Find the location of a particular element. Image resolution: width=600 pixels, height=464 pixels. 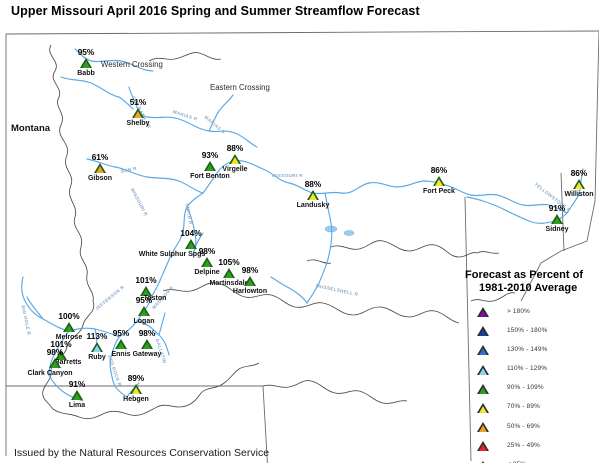

legend-item-label: 150% - 180% is located at coordinates (527, 330).